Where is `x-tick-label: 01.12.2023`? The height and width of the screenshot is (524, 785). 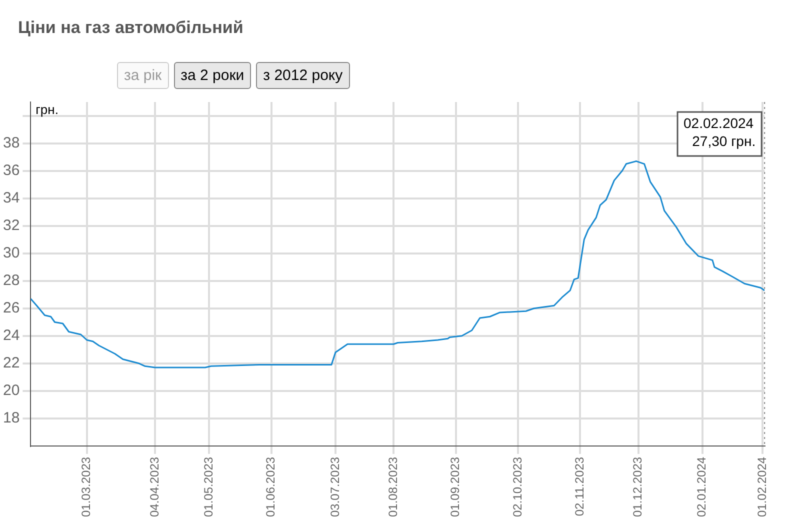 x-tick-label: 01.12.2023 is located at coordinates (637, 487).